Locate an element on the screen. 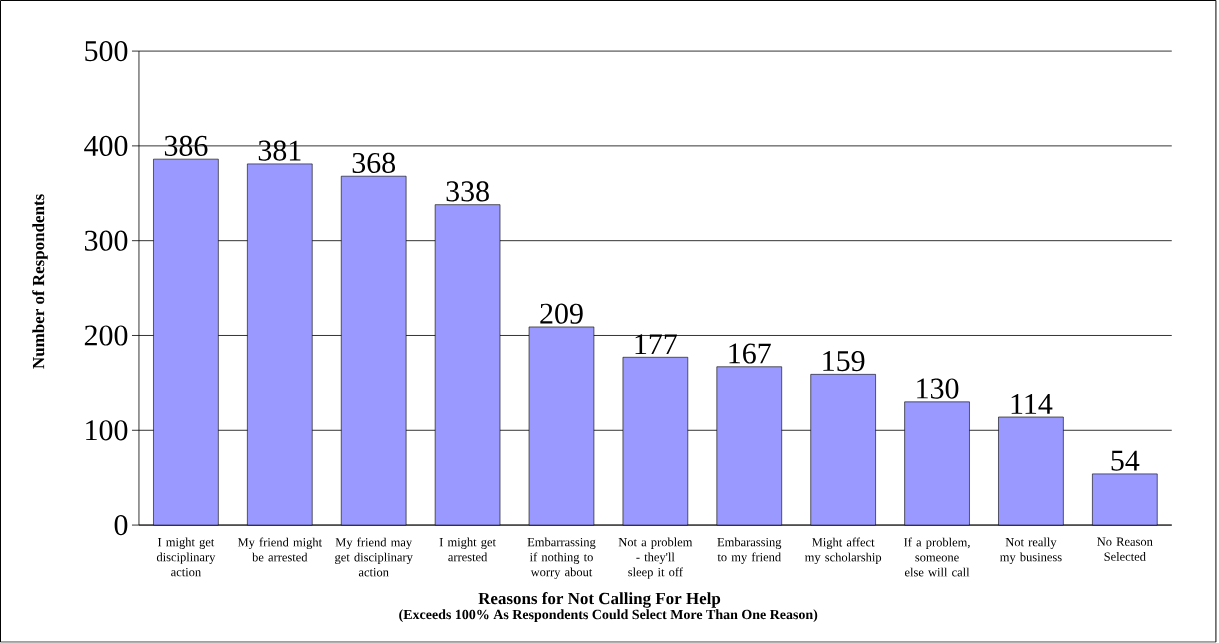 The height and width of the screenshot is (643, 1219). data-label: 209 is located at coordinates (561, 313).